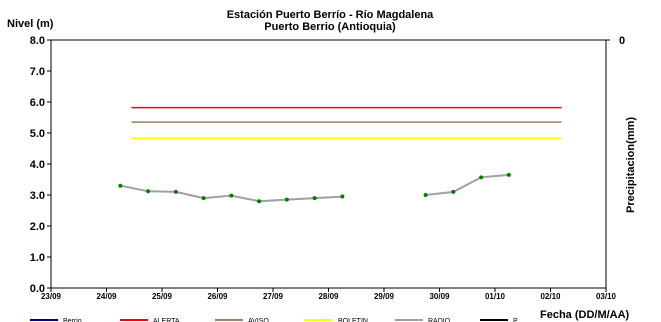  I want to click on x-tick-label: 02/10, so click(550, 296).